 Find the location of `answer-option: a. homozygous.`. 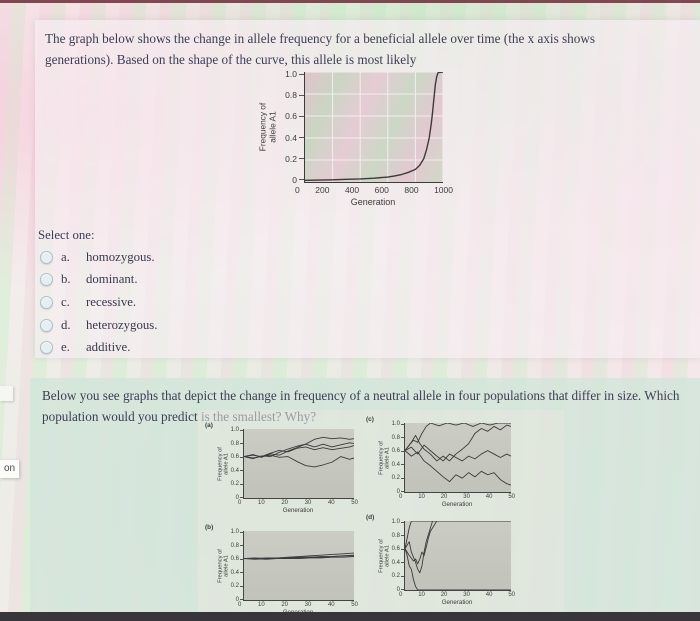

answer-option: a. homozygous. is located at coordinates (98, 257).